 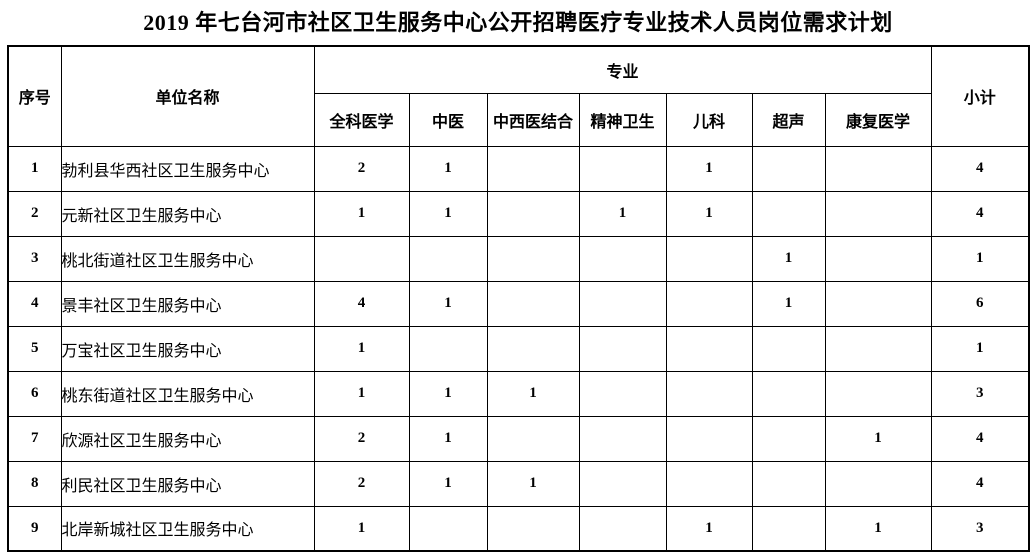 What do you see at coordinates (448, 119) in the screenshot?
I see `header-specialty-tcm: 中医` at bounding box center [448, 119].